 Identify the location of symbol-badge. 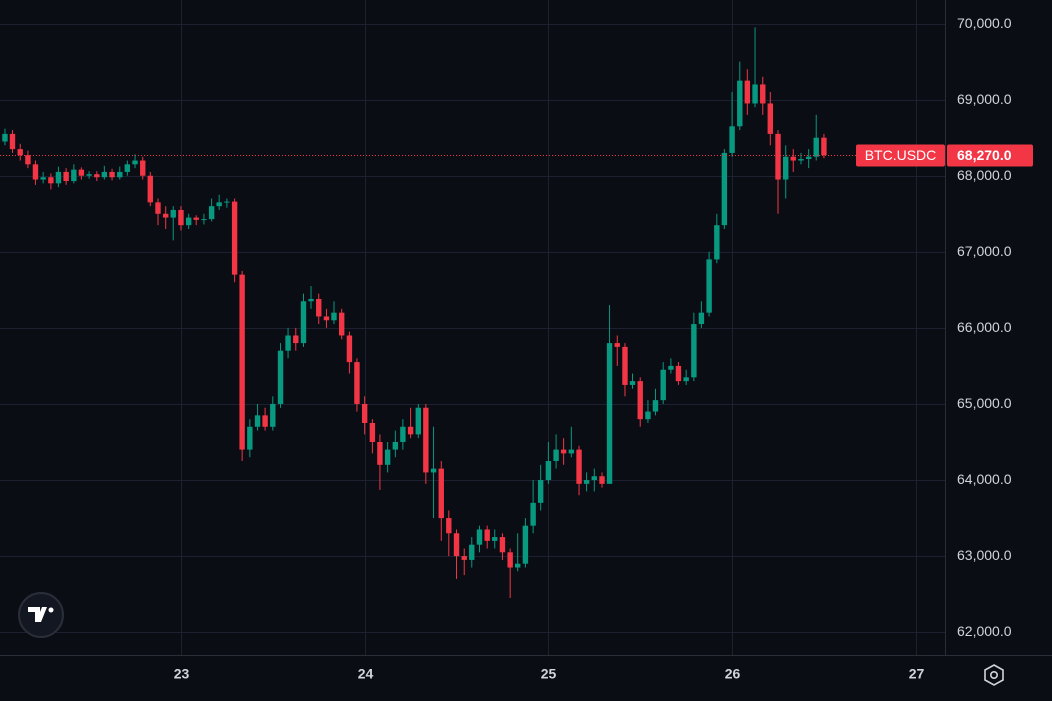
(900, 155).